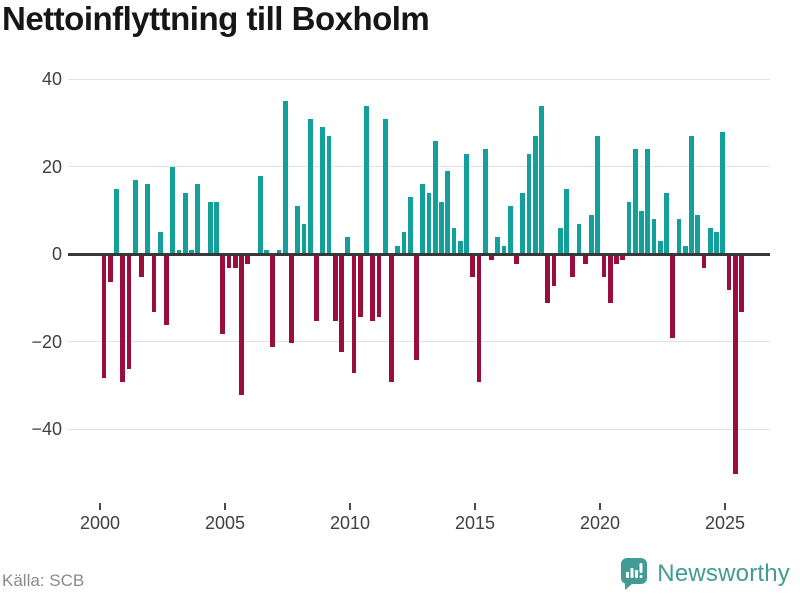 This screenshot has width=800, height=600. I want to click on x-axis-label: 2015, so click(475, 523).